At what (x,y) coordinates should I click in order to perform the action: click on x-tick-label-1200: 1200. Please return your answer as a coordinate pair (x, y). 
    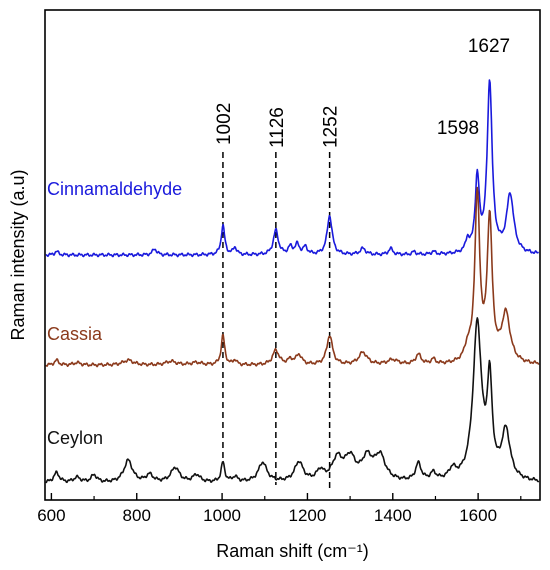
    Looking at the image, I should click on (308, 515).